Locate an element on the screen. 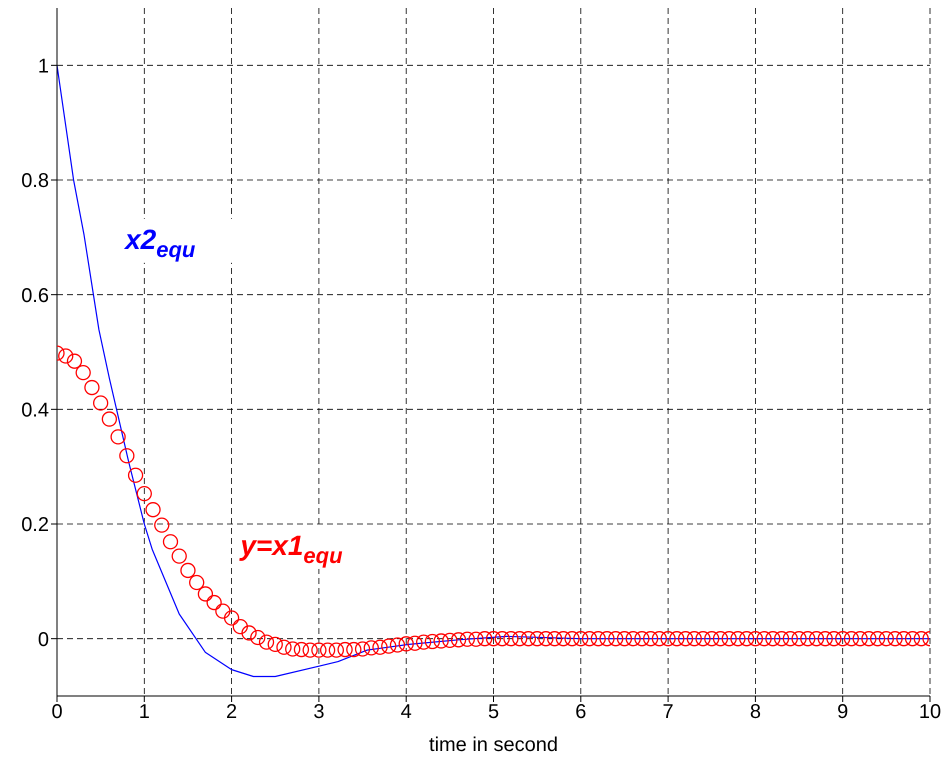  x-tick-label: 4 is located at coordinates (406, 712).